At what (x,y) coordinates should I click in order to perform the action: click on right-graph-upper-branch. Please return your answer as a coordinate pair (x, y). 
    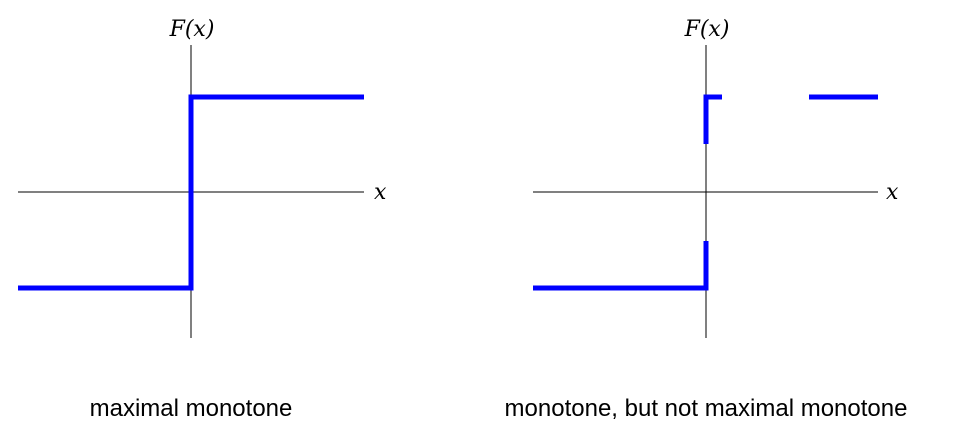
    Looking at the image, I should click on (712, 119).